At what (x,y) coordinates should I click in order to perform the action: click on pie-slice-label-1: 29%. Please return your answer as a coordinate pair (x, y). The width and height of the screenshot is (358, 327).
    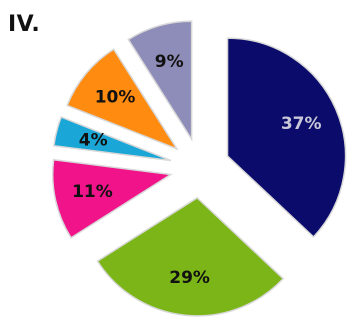
    Looking at the image, I should click on (189, 278).